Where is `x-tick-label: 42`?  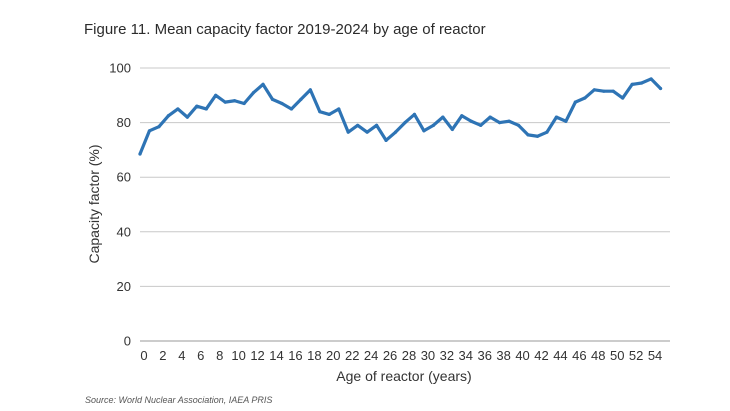
x-tick-label: 42 is located at coordinates (541, 355).